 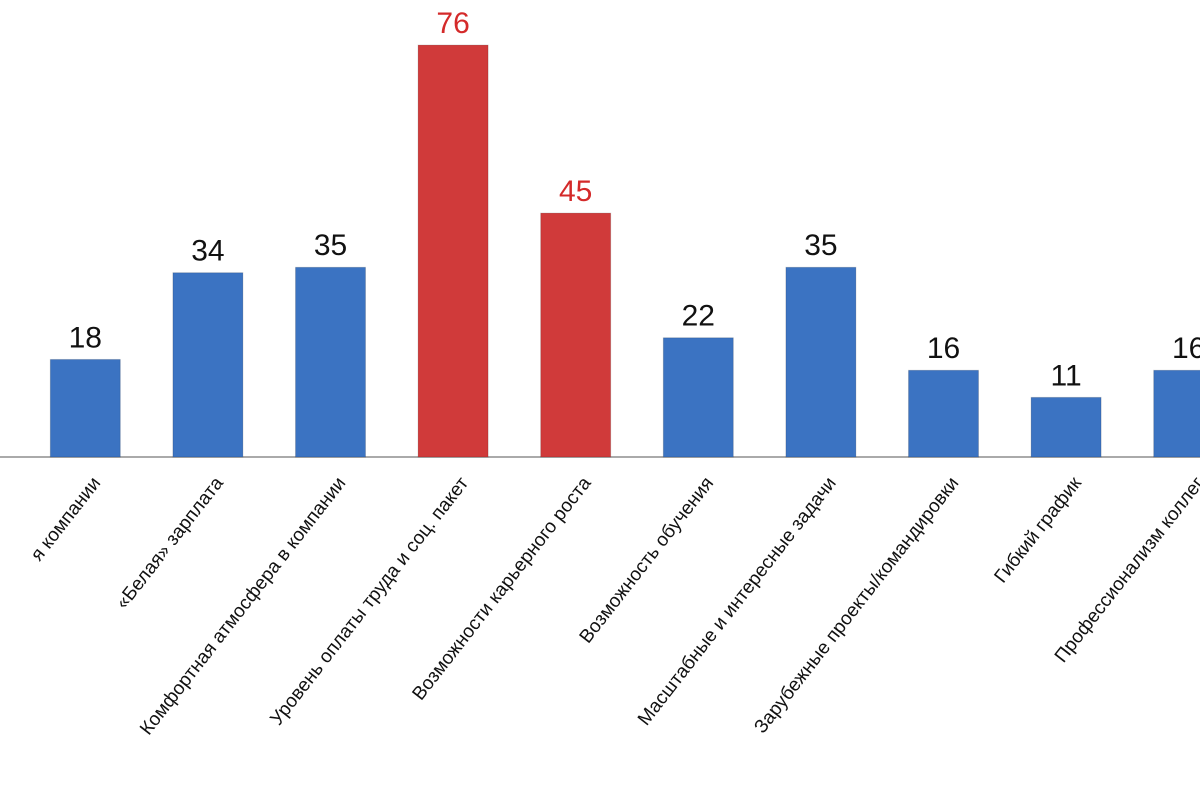 I want to click on x-tick-label: Возможность обучения, so click(x=647, y=560).